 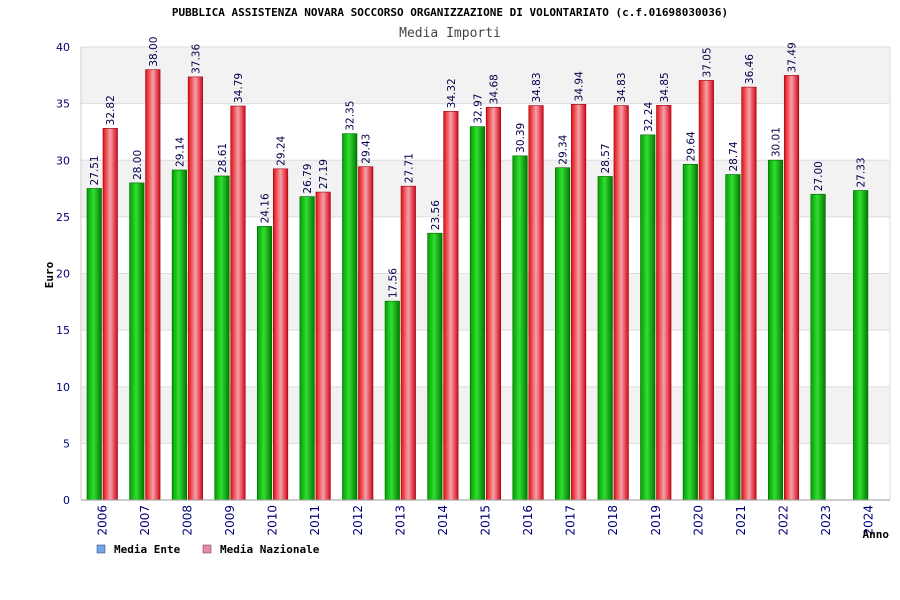 I want to click on x-tick-label-2007: 2007, so click(x=145, y=520).